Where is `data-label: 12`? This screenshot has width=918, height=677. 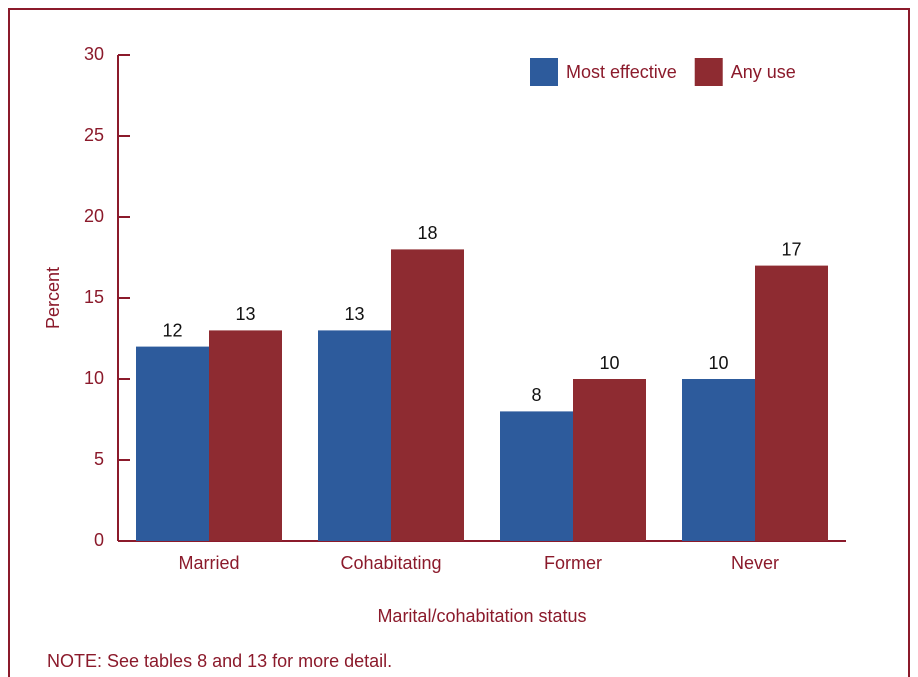 data-label: 12 is located at coordinates (172, 330).